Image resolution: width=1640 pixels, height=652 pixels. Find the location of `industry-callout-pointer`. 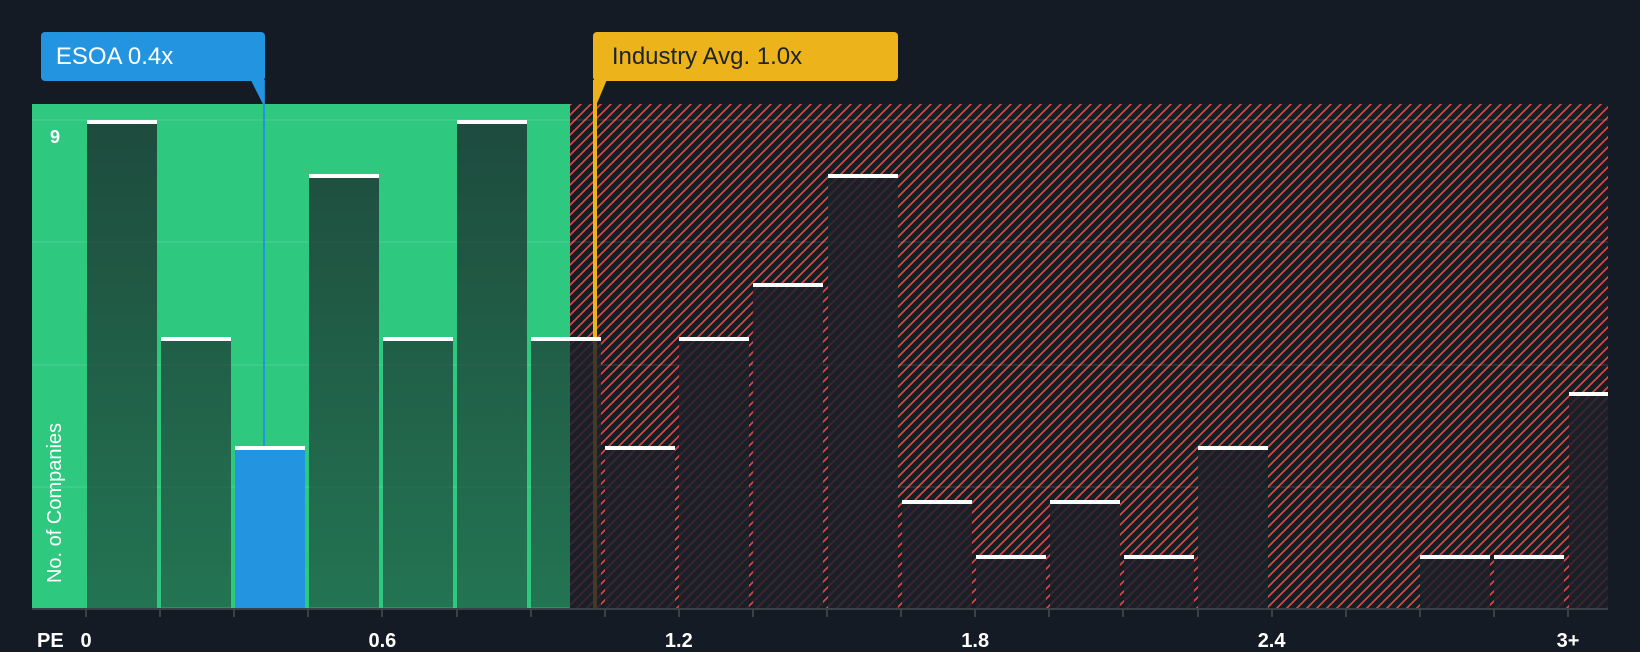

industry-callout-pointer is located at coordinates (599, 92).